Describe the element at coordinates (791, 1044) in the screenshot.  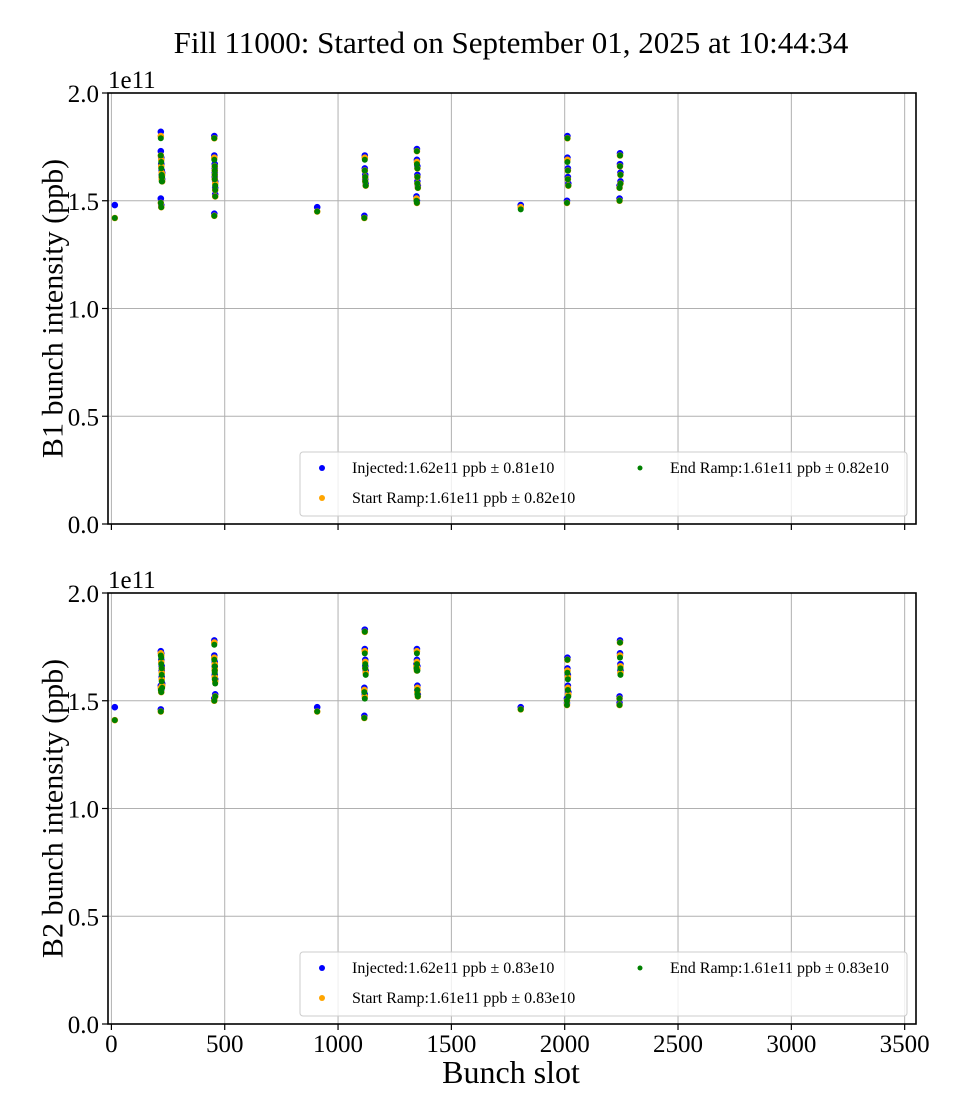
I see `x-tick-label: 3000` at that location.